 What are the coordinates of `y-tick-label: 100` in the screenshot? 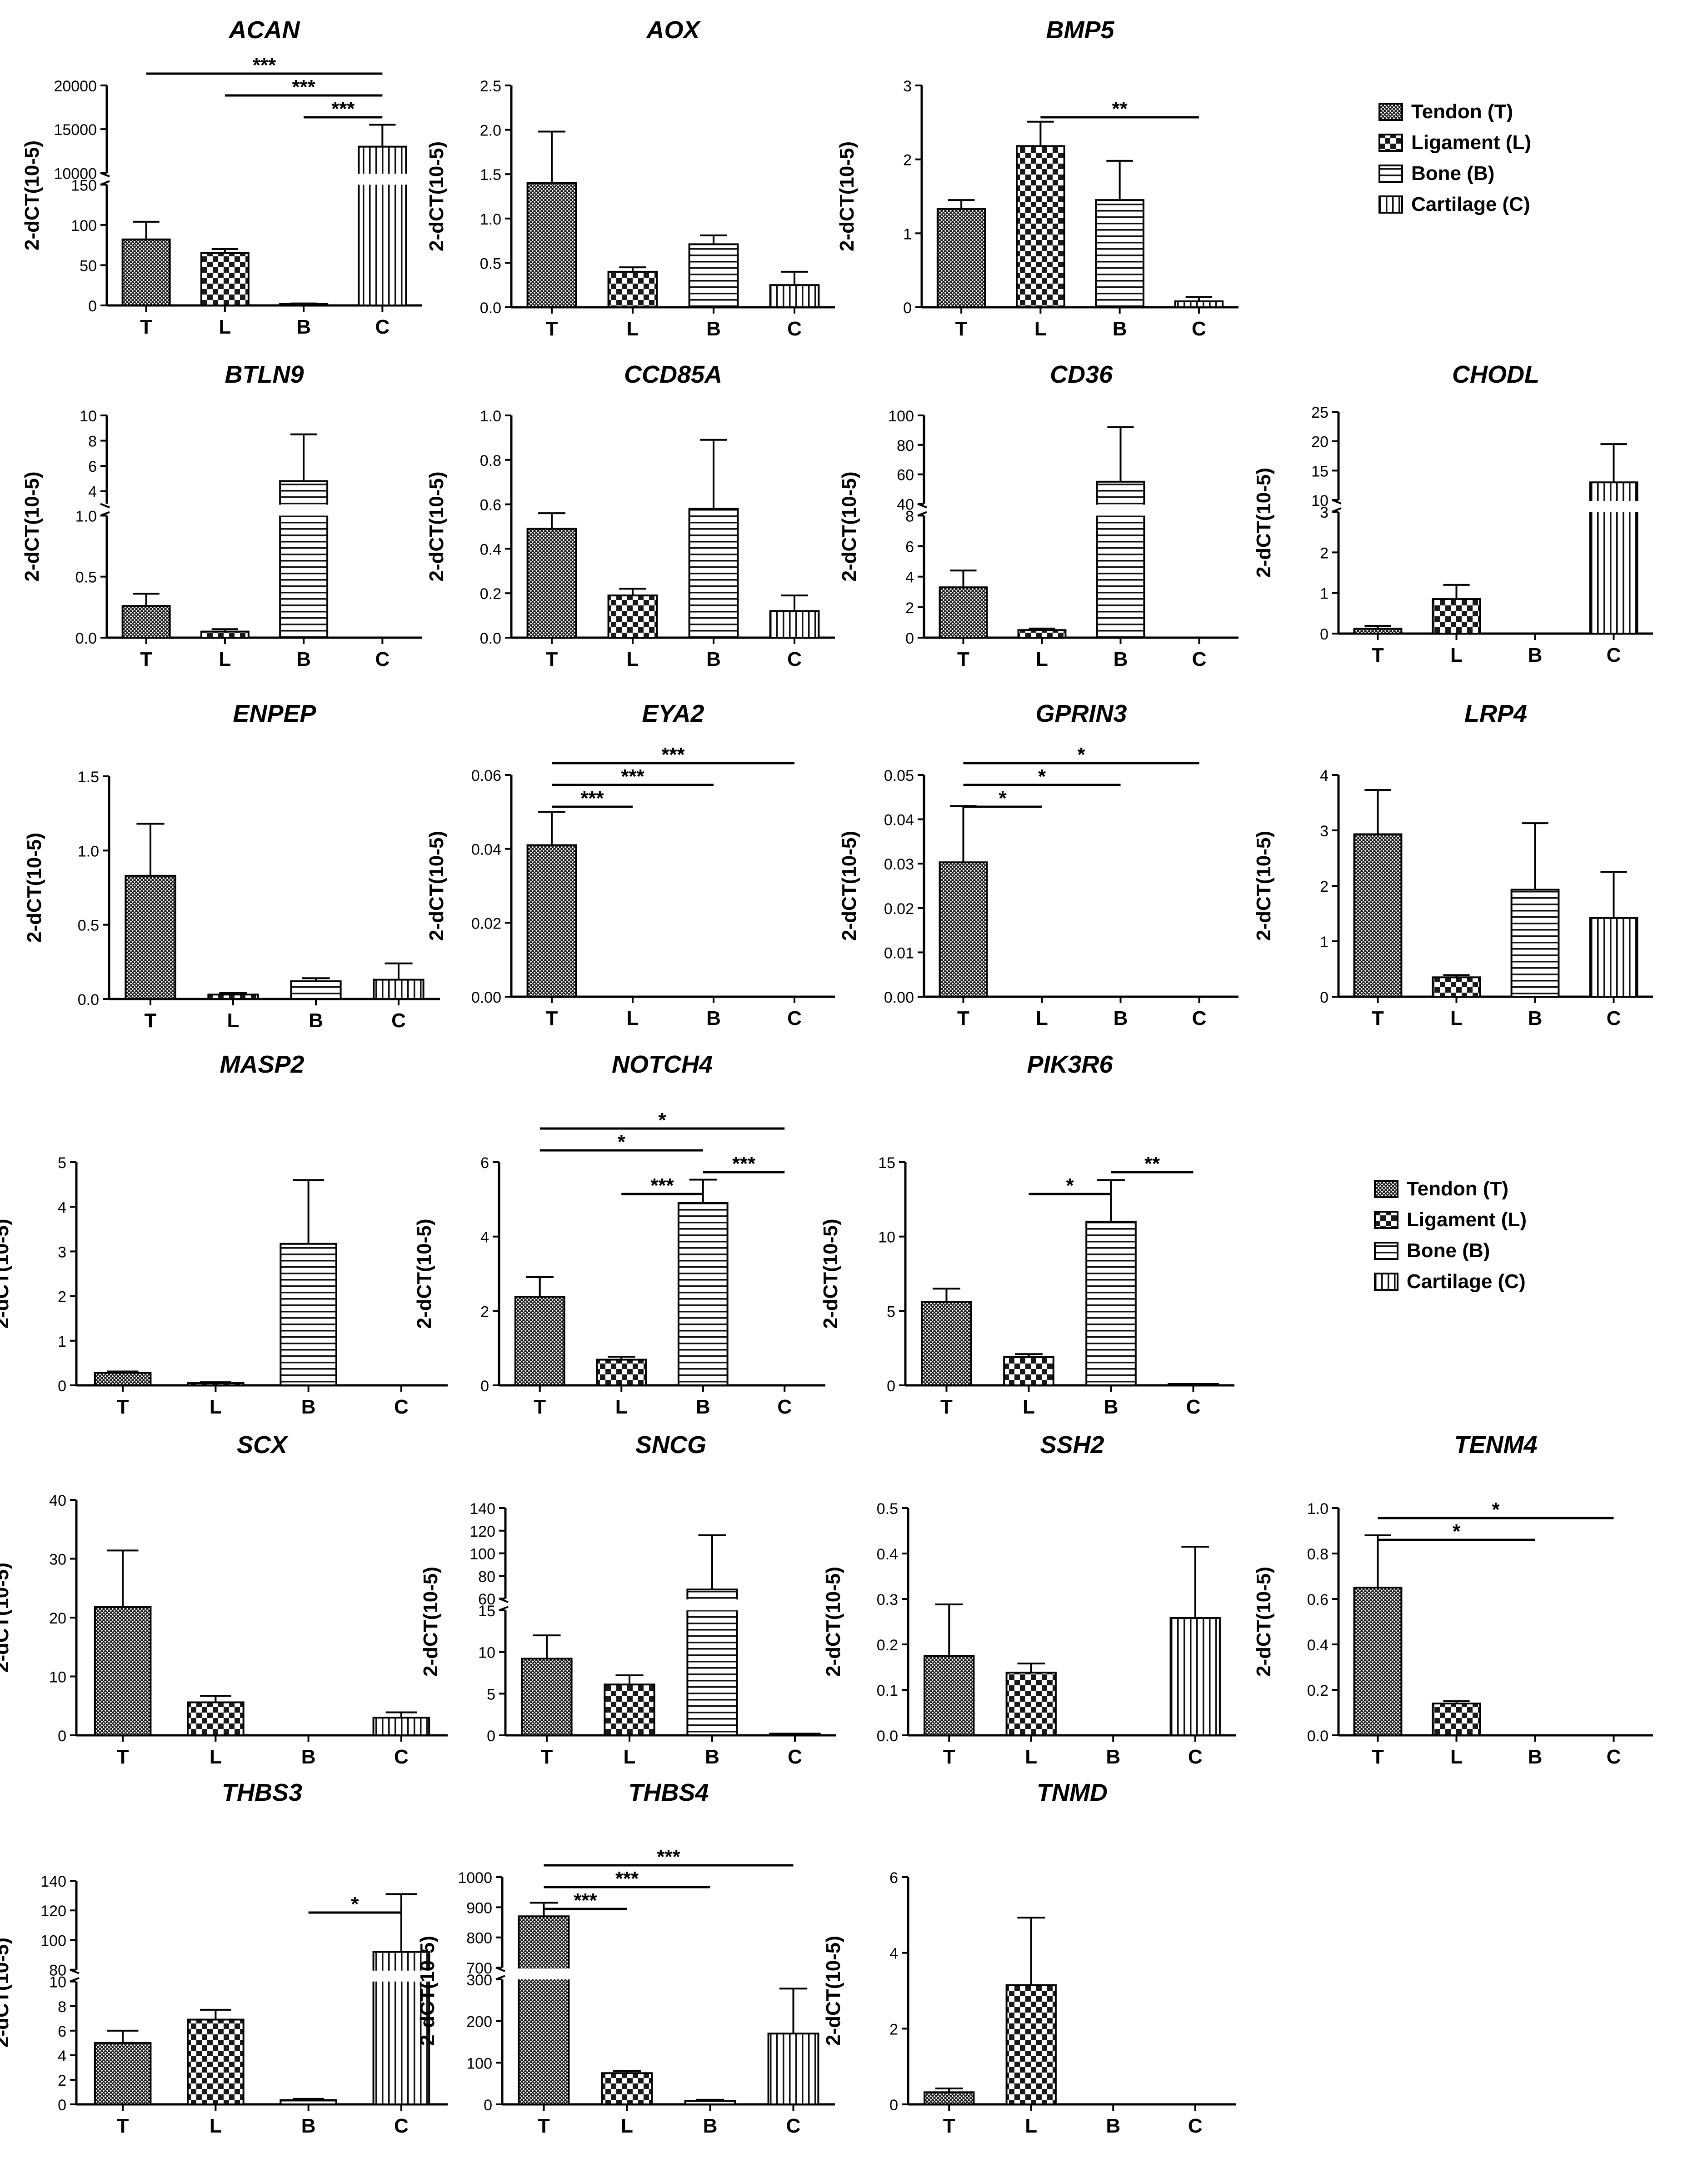 It's located at (901, 416).